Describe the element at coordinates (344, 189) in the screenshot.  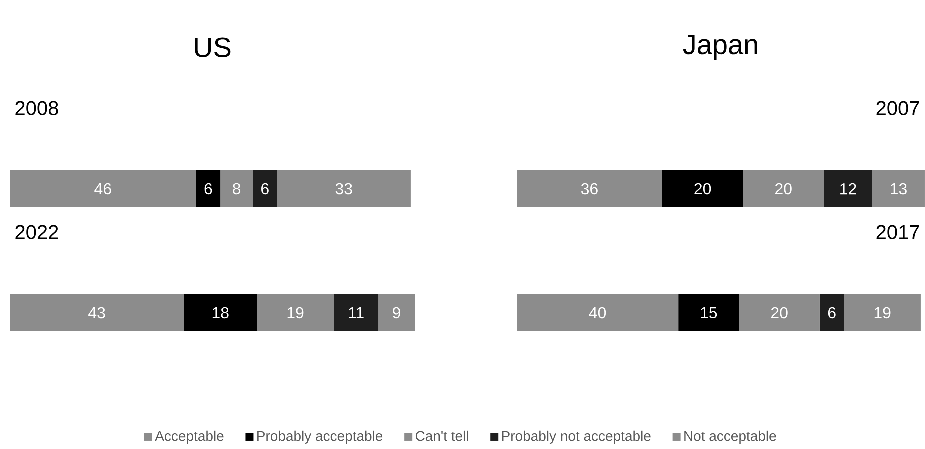
I see `data-label: 33` at that location.